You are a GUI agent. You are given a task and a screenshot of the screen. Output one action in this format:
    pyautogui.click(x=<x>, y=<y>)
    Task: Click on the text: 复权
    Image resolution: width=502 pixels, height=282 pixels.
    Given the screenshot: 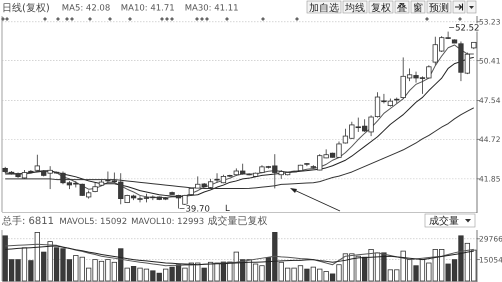 What is the action you would take?
    pyautogui.click(x=381, y=8)
    